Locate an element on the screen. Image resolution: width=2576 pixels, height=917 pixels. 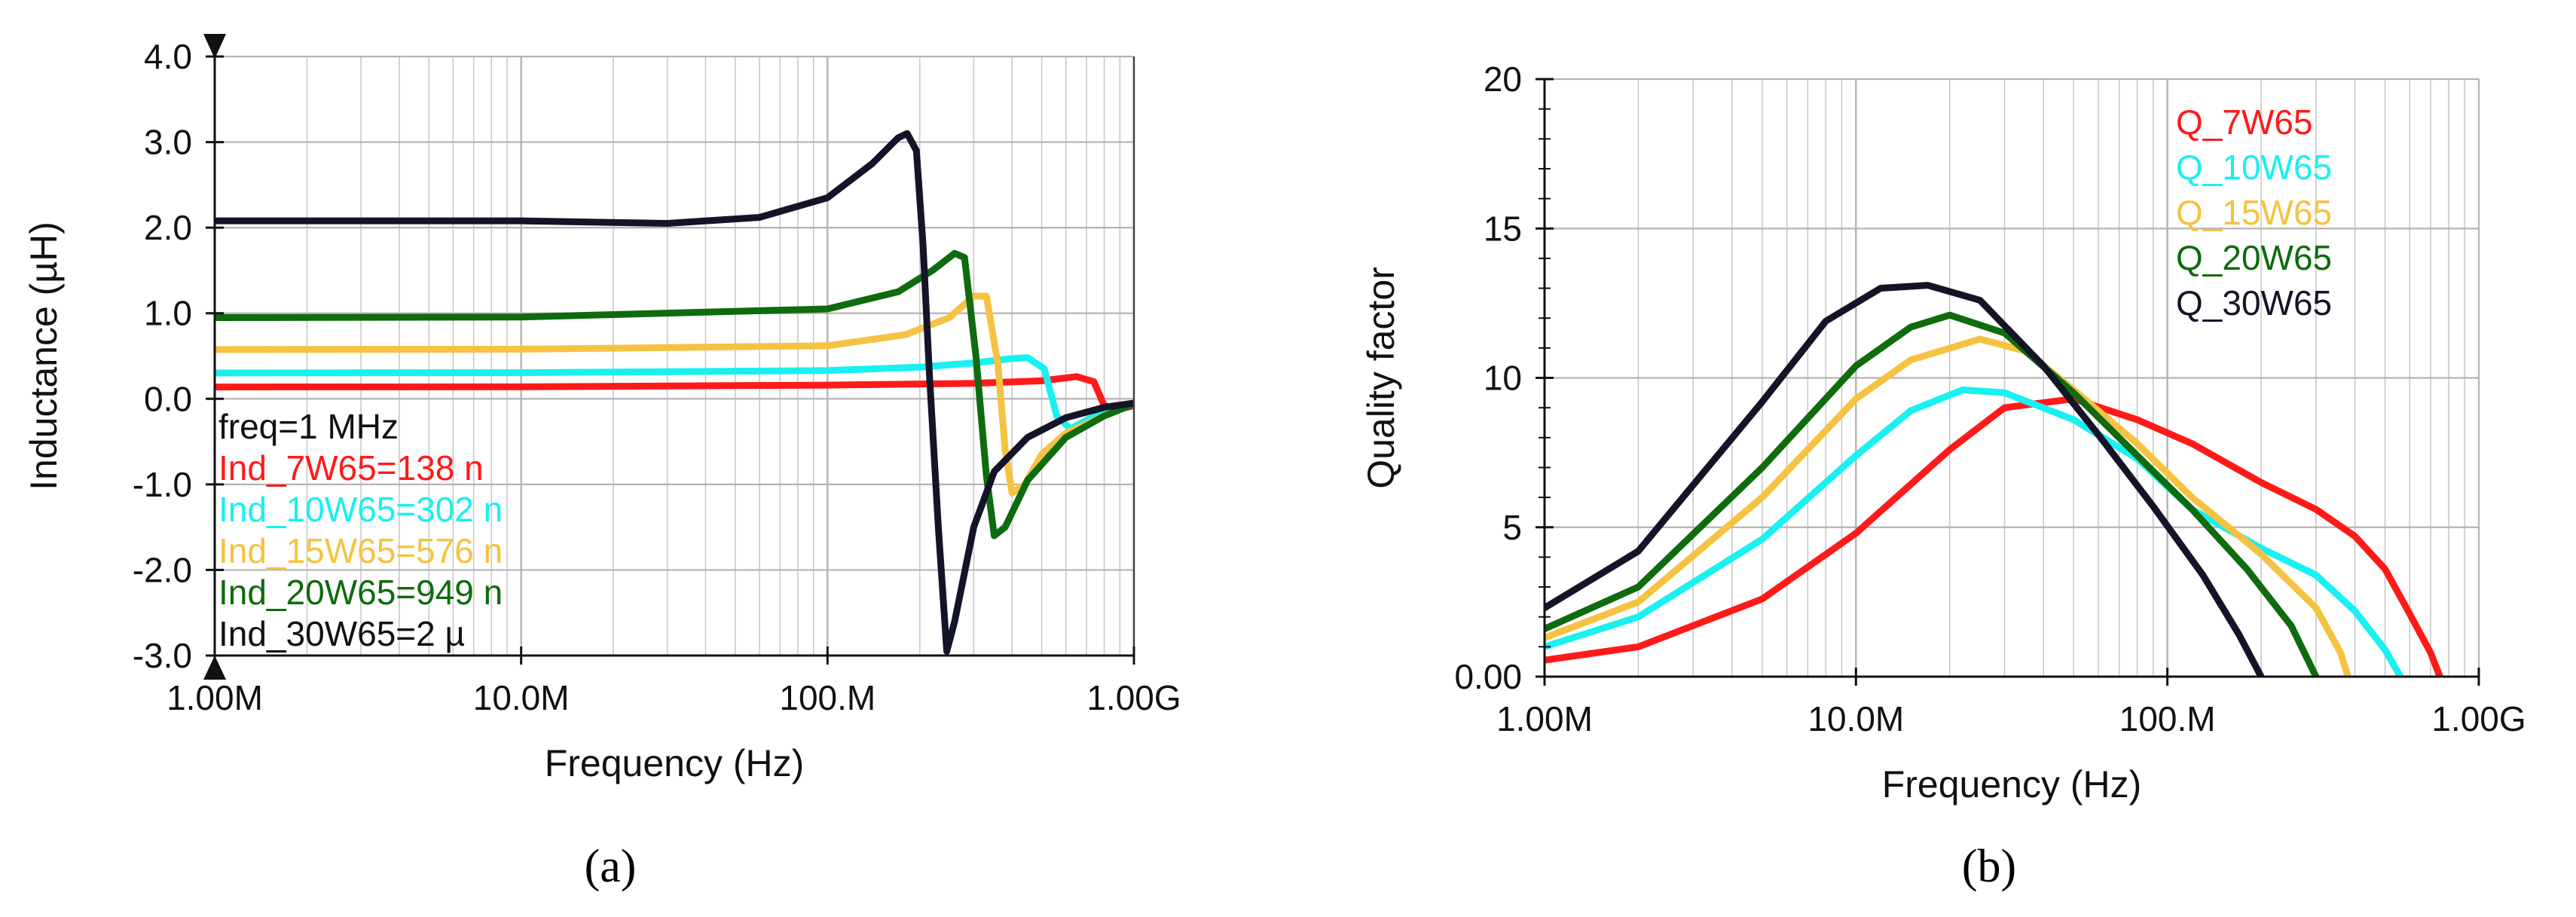
legend-entry-q-30w65: Q_30W65 is located at coordinates (2254, 302).